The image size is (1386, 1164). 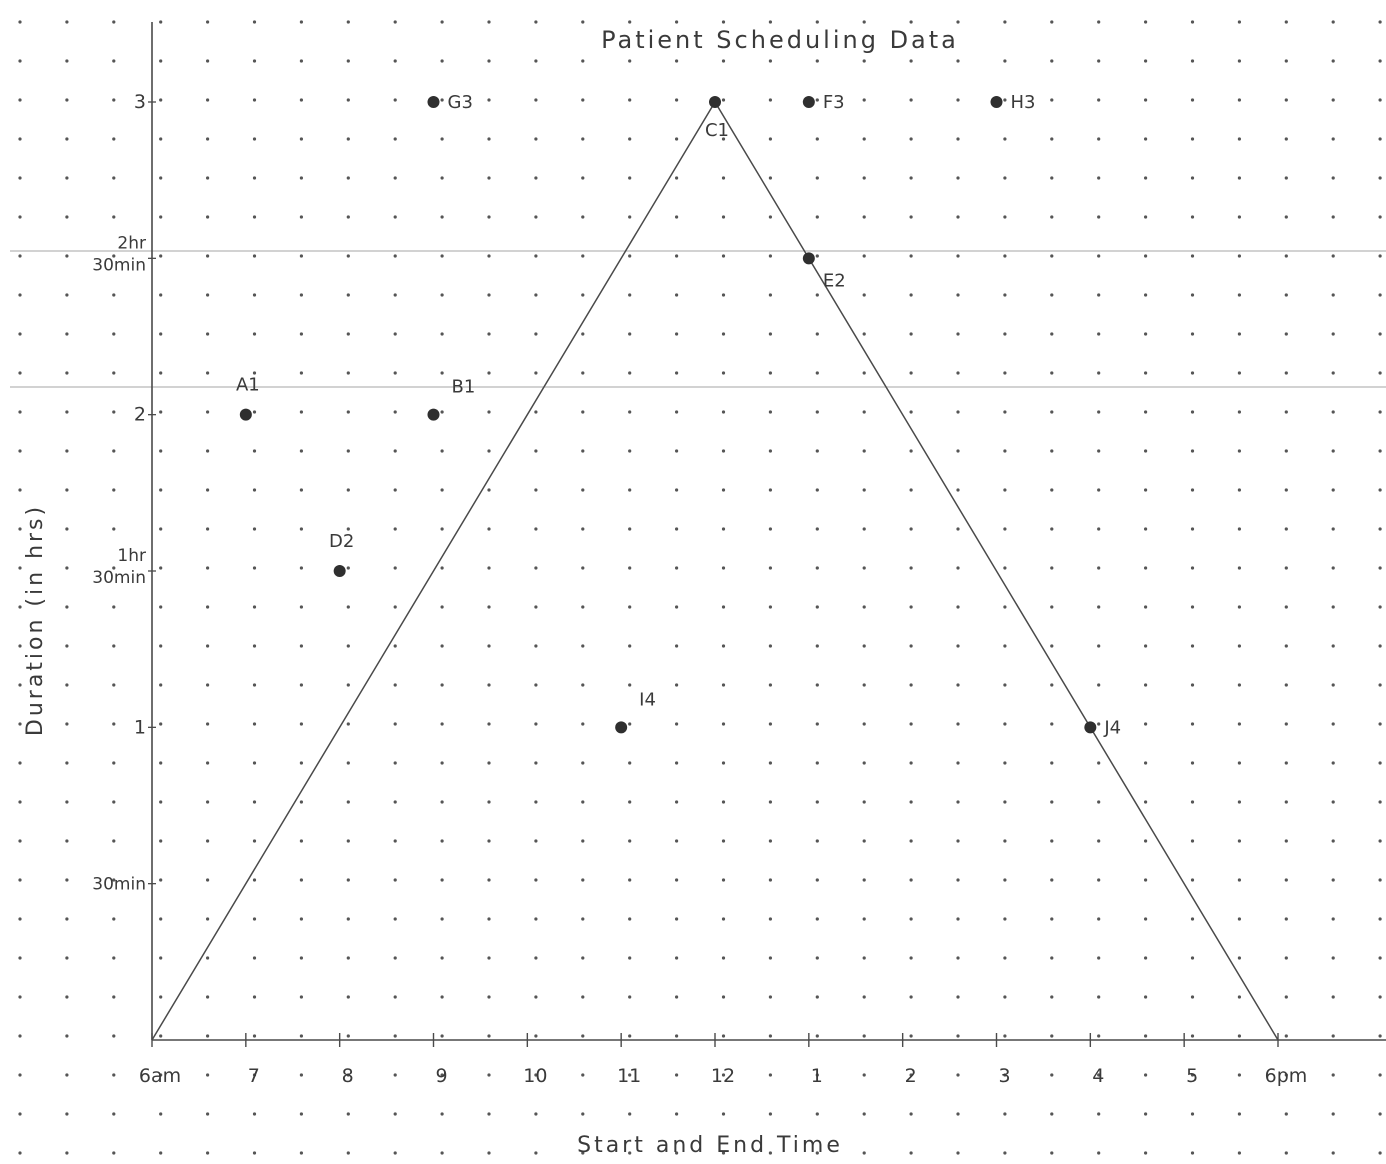 I want to click on y-tick-label: 3, so click(x=140, y=102).